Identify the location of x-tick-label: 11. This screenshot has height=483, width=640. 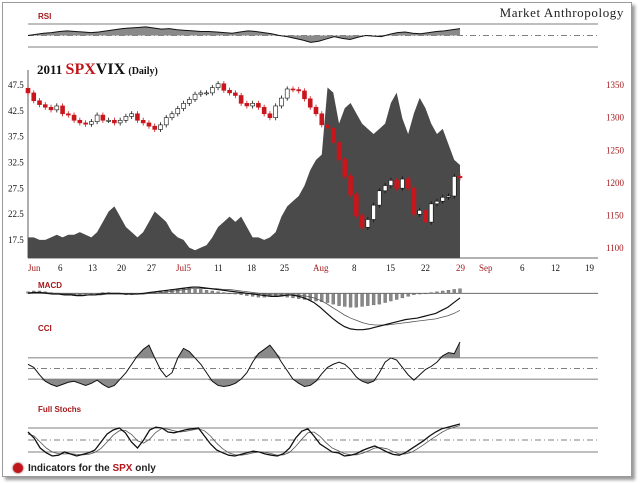
(218, 268).